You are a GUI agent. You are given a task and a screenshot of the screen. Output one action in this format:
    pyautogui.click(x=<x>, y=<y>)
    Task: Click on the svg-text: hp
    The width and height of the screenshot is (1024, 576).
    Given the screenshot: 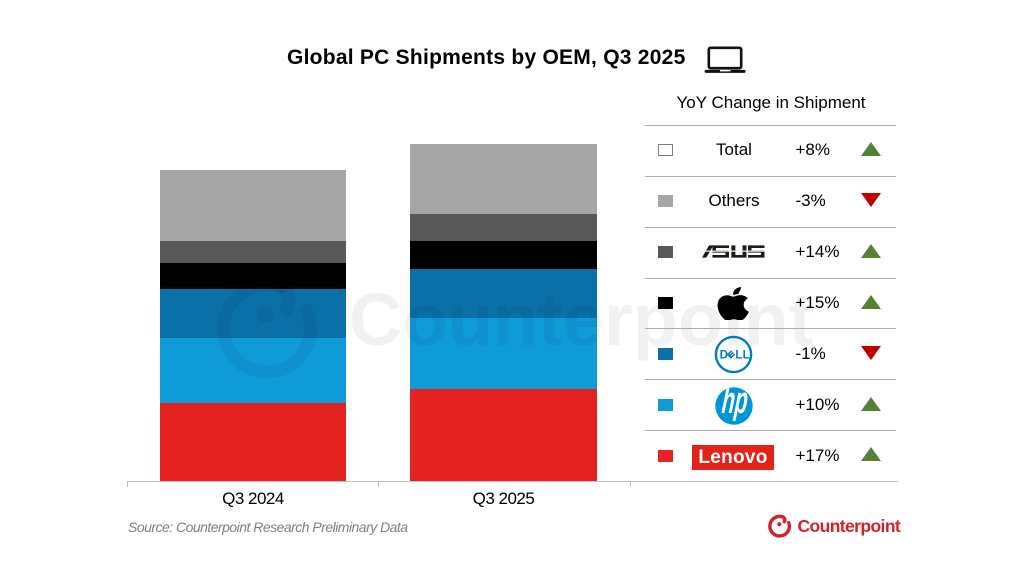 What is the action you would take?
    pyautogui.click(x=735, y=404)
    